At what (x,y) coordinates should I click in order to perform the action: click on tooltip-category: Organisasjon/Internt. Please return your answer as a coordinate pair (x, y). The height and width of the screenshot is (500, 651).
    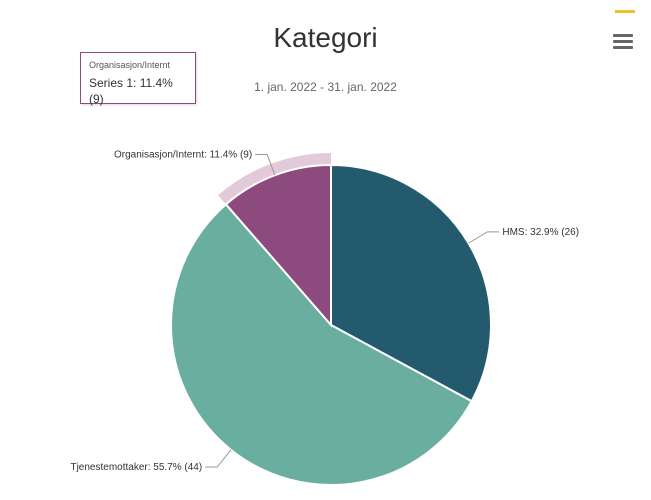
    Looking at the image, I should click on (130, 65).